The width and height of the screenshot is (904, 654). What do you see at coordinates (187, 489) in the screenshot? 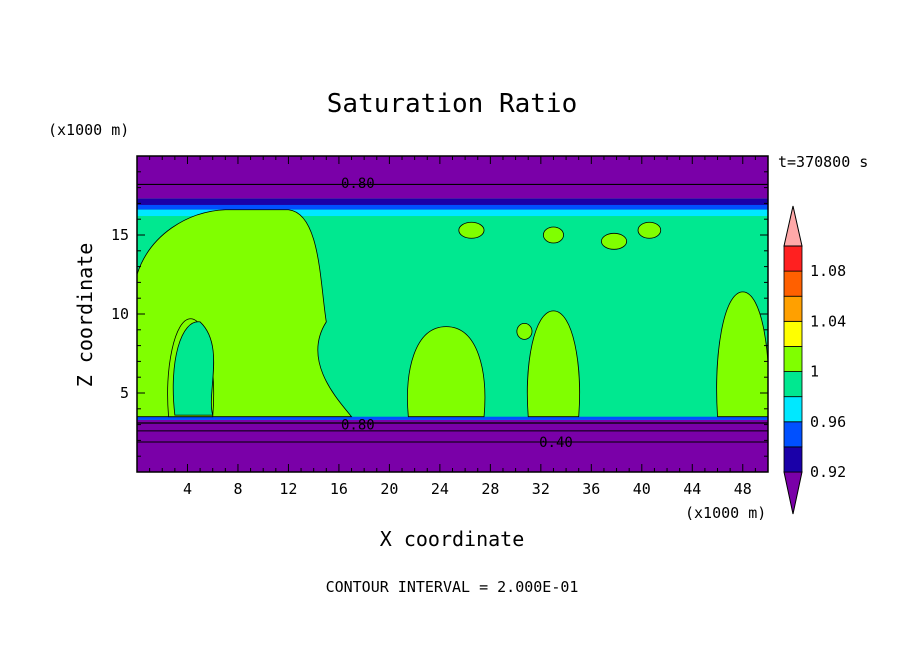
I see `x-tick-label-4: 4` at bounding box center [187, 489].